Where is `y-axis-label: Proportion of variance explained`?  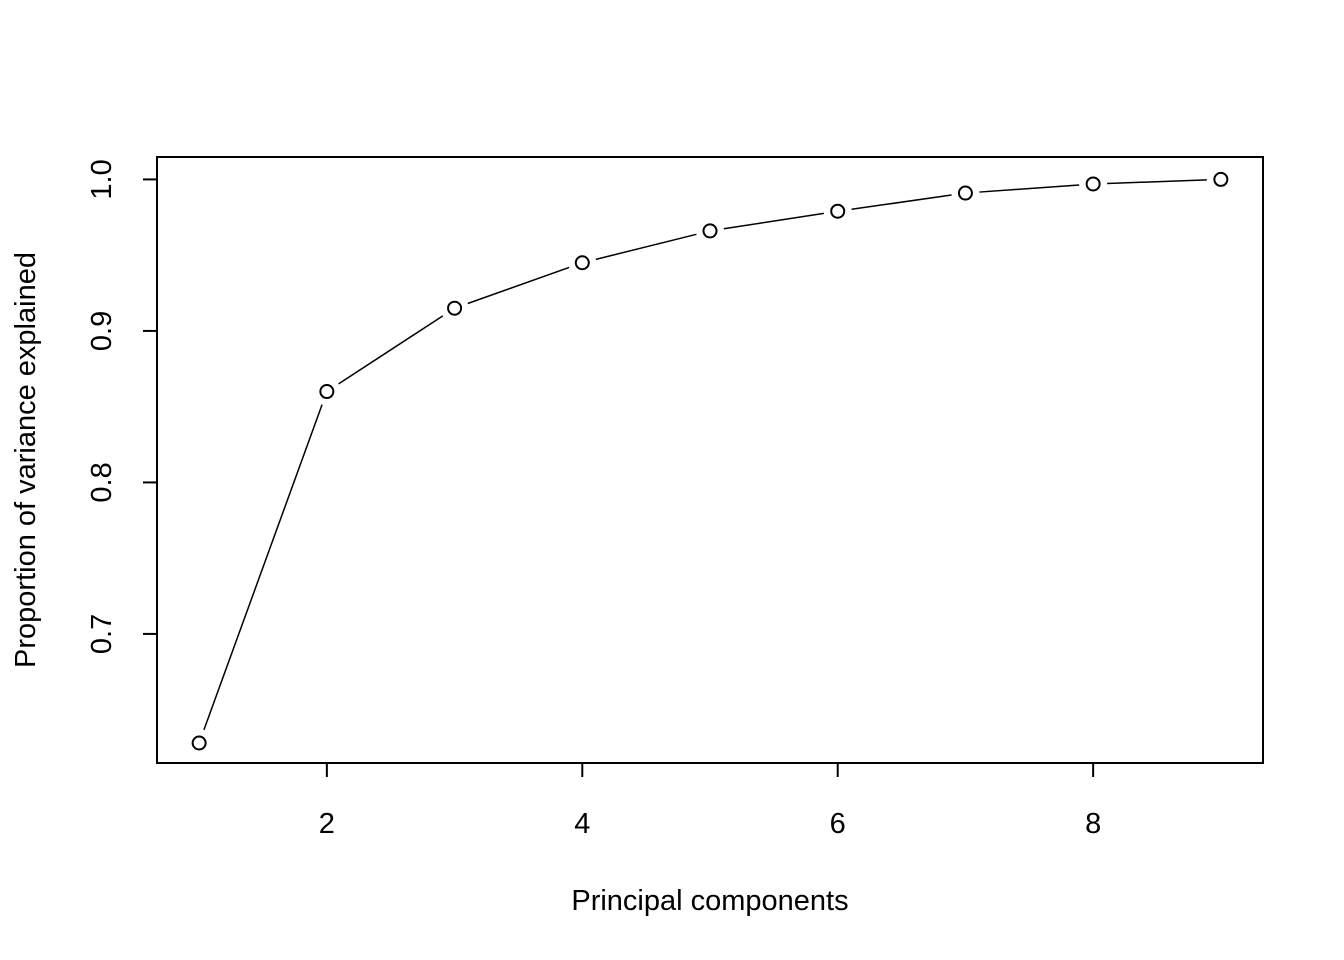
y-axis-label: Proportion of variance explained is located at coordinates (26, 460).